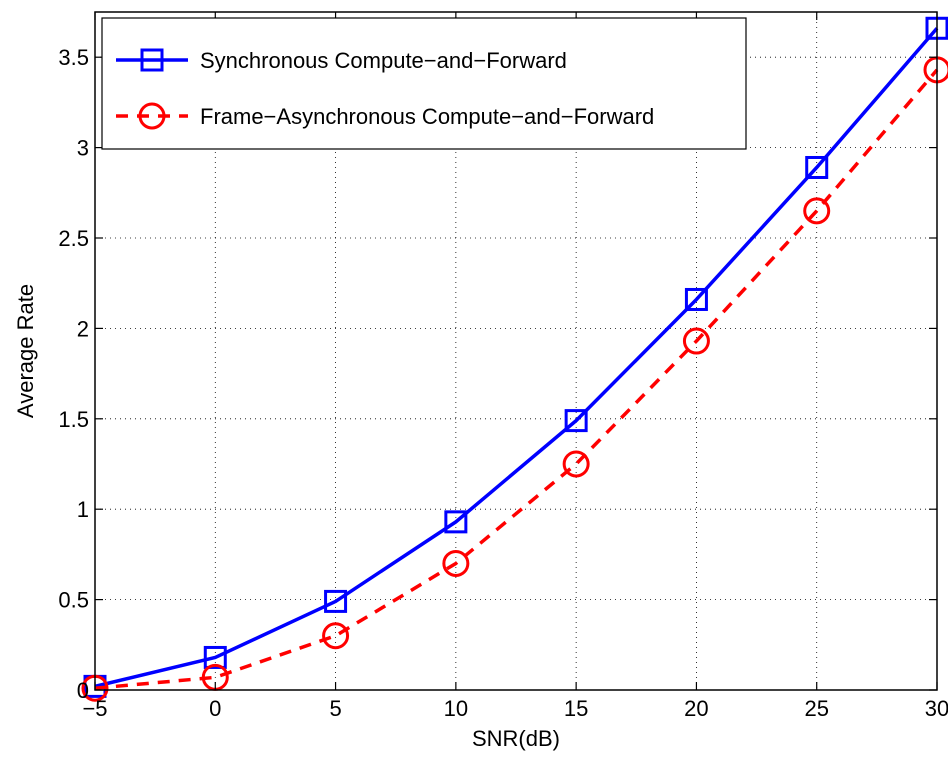 Image resolution: width=948 pixels, height=769 pixels. I want to click on y-tick-label: 2, so click(83, 328).